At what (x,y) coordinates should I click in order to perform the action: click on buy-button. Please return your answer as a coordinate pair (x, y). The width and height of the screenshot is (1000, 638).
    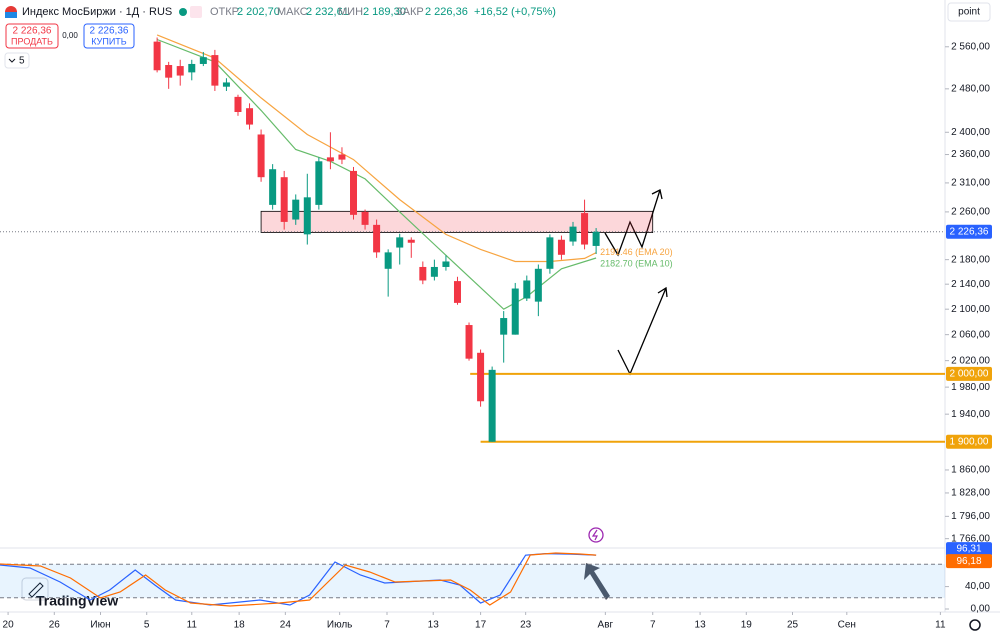
    Looking at the image, I should click on (109, 36).